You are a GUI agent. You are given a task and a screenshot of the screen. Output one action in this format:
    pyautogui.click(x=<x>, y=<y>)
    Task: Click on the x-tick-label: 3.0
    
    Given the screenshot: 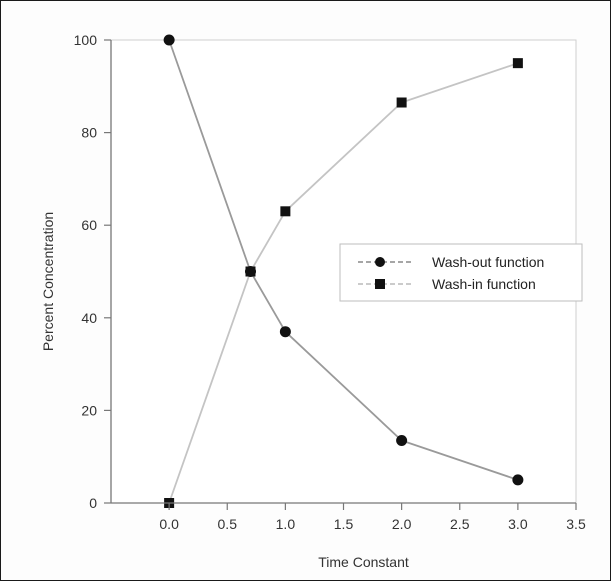 What is the action you would take?
    pyautogui.click(x=518, y=524)
    